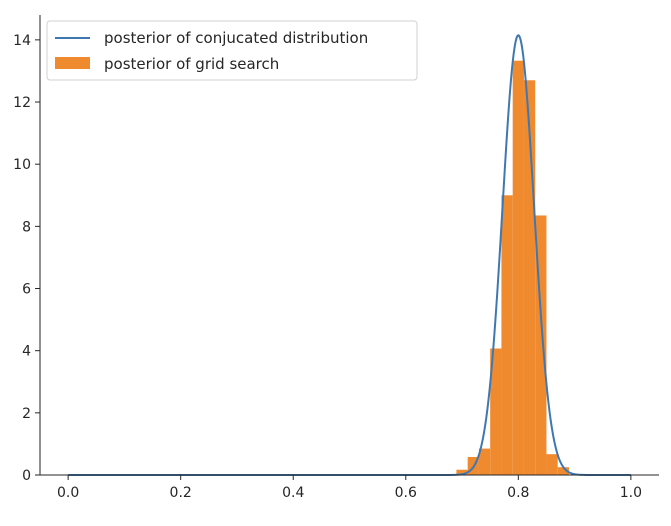  I want to click on y-tick-label: 6, so click(26, 290).